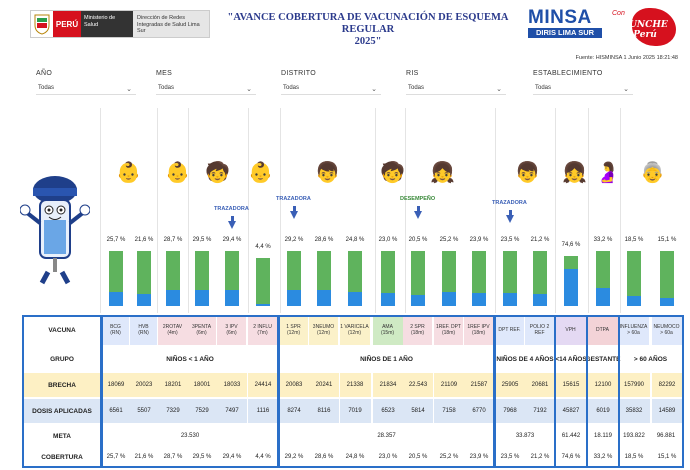 Image resolution: width=690 pixels, height=470 pixels. Describe the element at coordinates (144, 456) in the screenshot. I see `cobertura-cell: 21,6 %` at that location.